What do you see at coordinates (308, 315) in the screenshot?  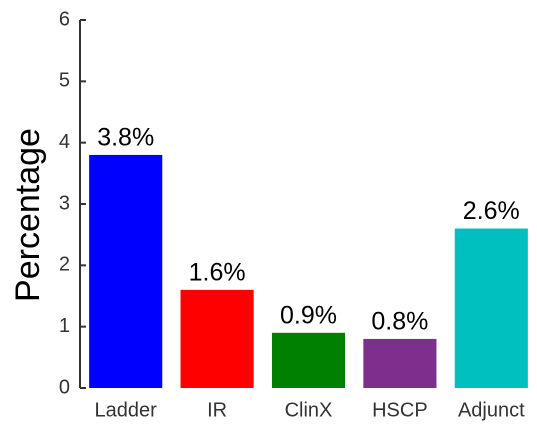 I see `value-label: 0.9%` at bounding box center [308, 315].